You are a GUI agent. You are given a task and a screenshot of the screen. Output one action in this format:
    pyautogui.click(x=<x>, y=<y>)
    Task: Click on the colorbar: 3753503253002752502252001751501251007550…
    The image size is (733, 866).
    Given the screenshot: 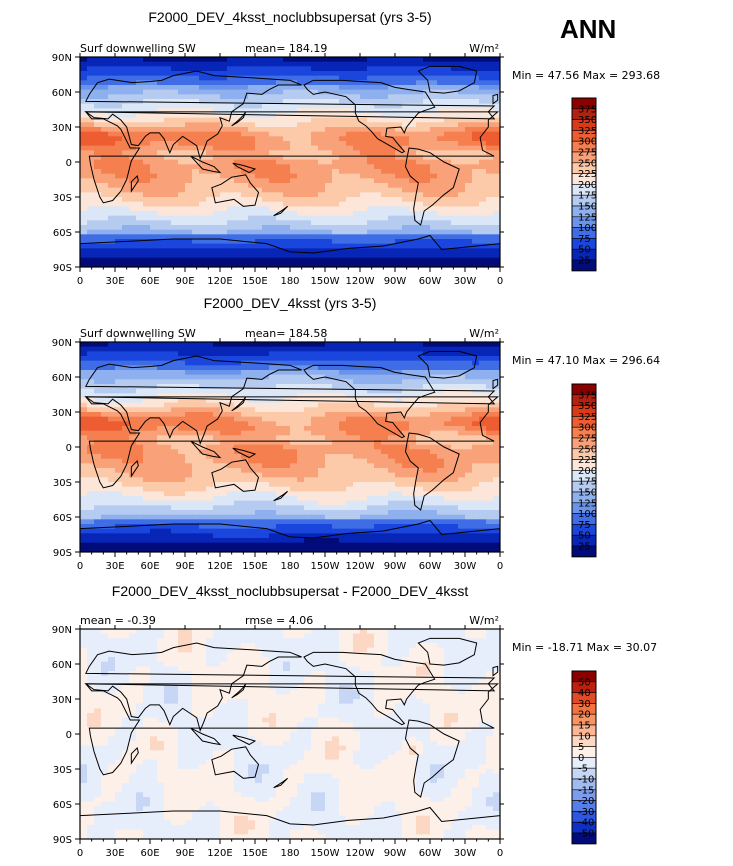 What is the action you would take?
    pyautogui.click(x=584, y=470)
    